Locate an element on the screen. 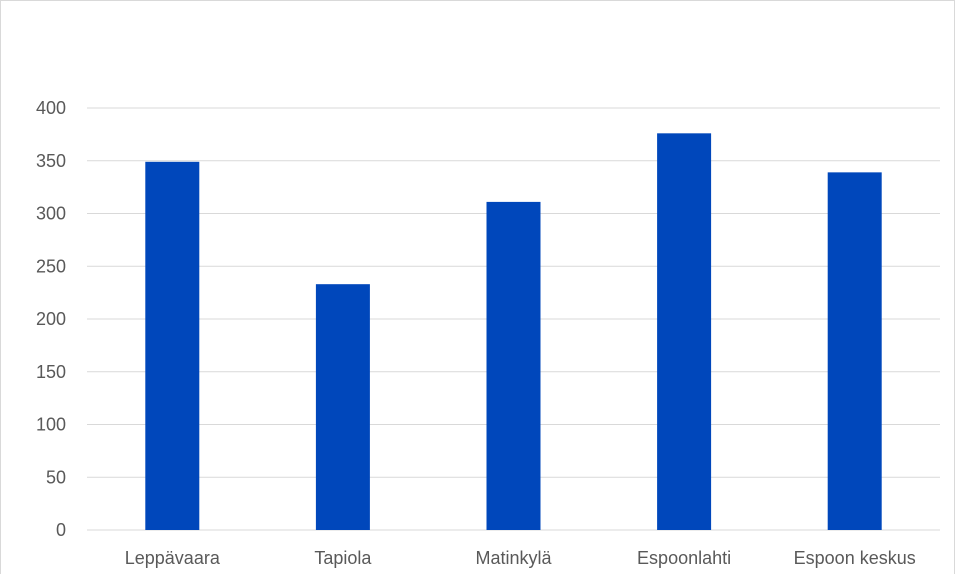  bar-matinkylä is located at coordinates (513, 365).